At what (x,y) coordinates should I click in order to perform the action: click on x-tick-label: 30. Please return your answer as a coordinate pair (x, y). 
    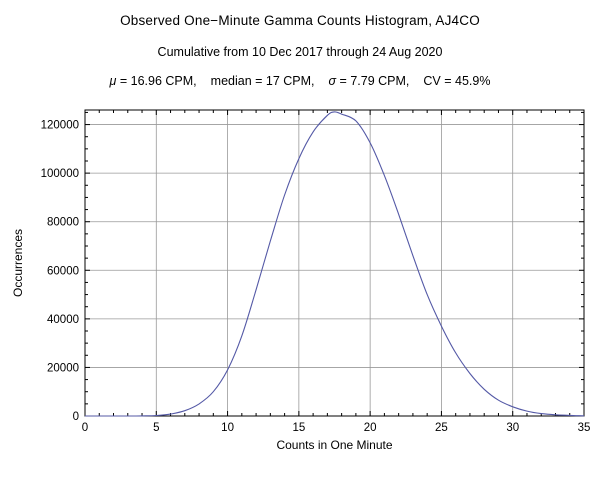
    Looking at the image, I should click on (512, 428).